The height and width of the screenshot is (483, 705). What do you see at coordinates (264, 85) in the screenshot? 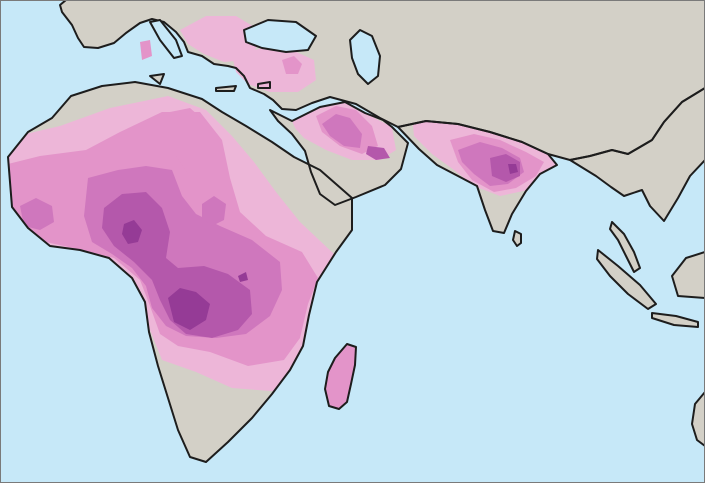
I see `cyprus-coastline` at bounding box center [264, 85].